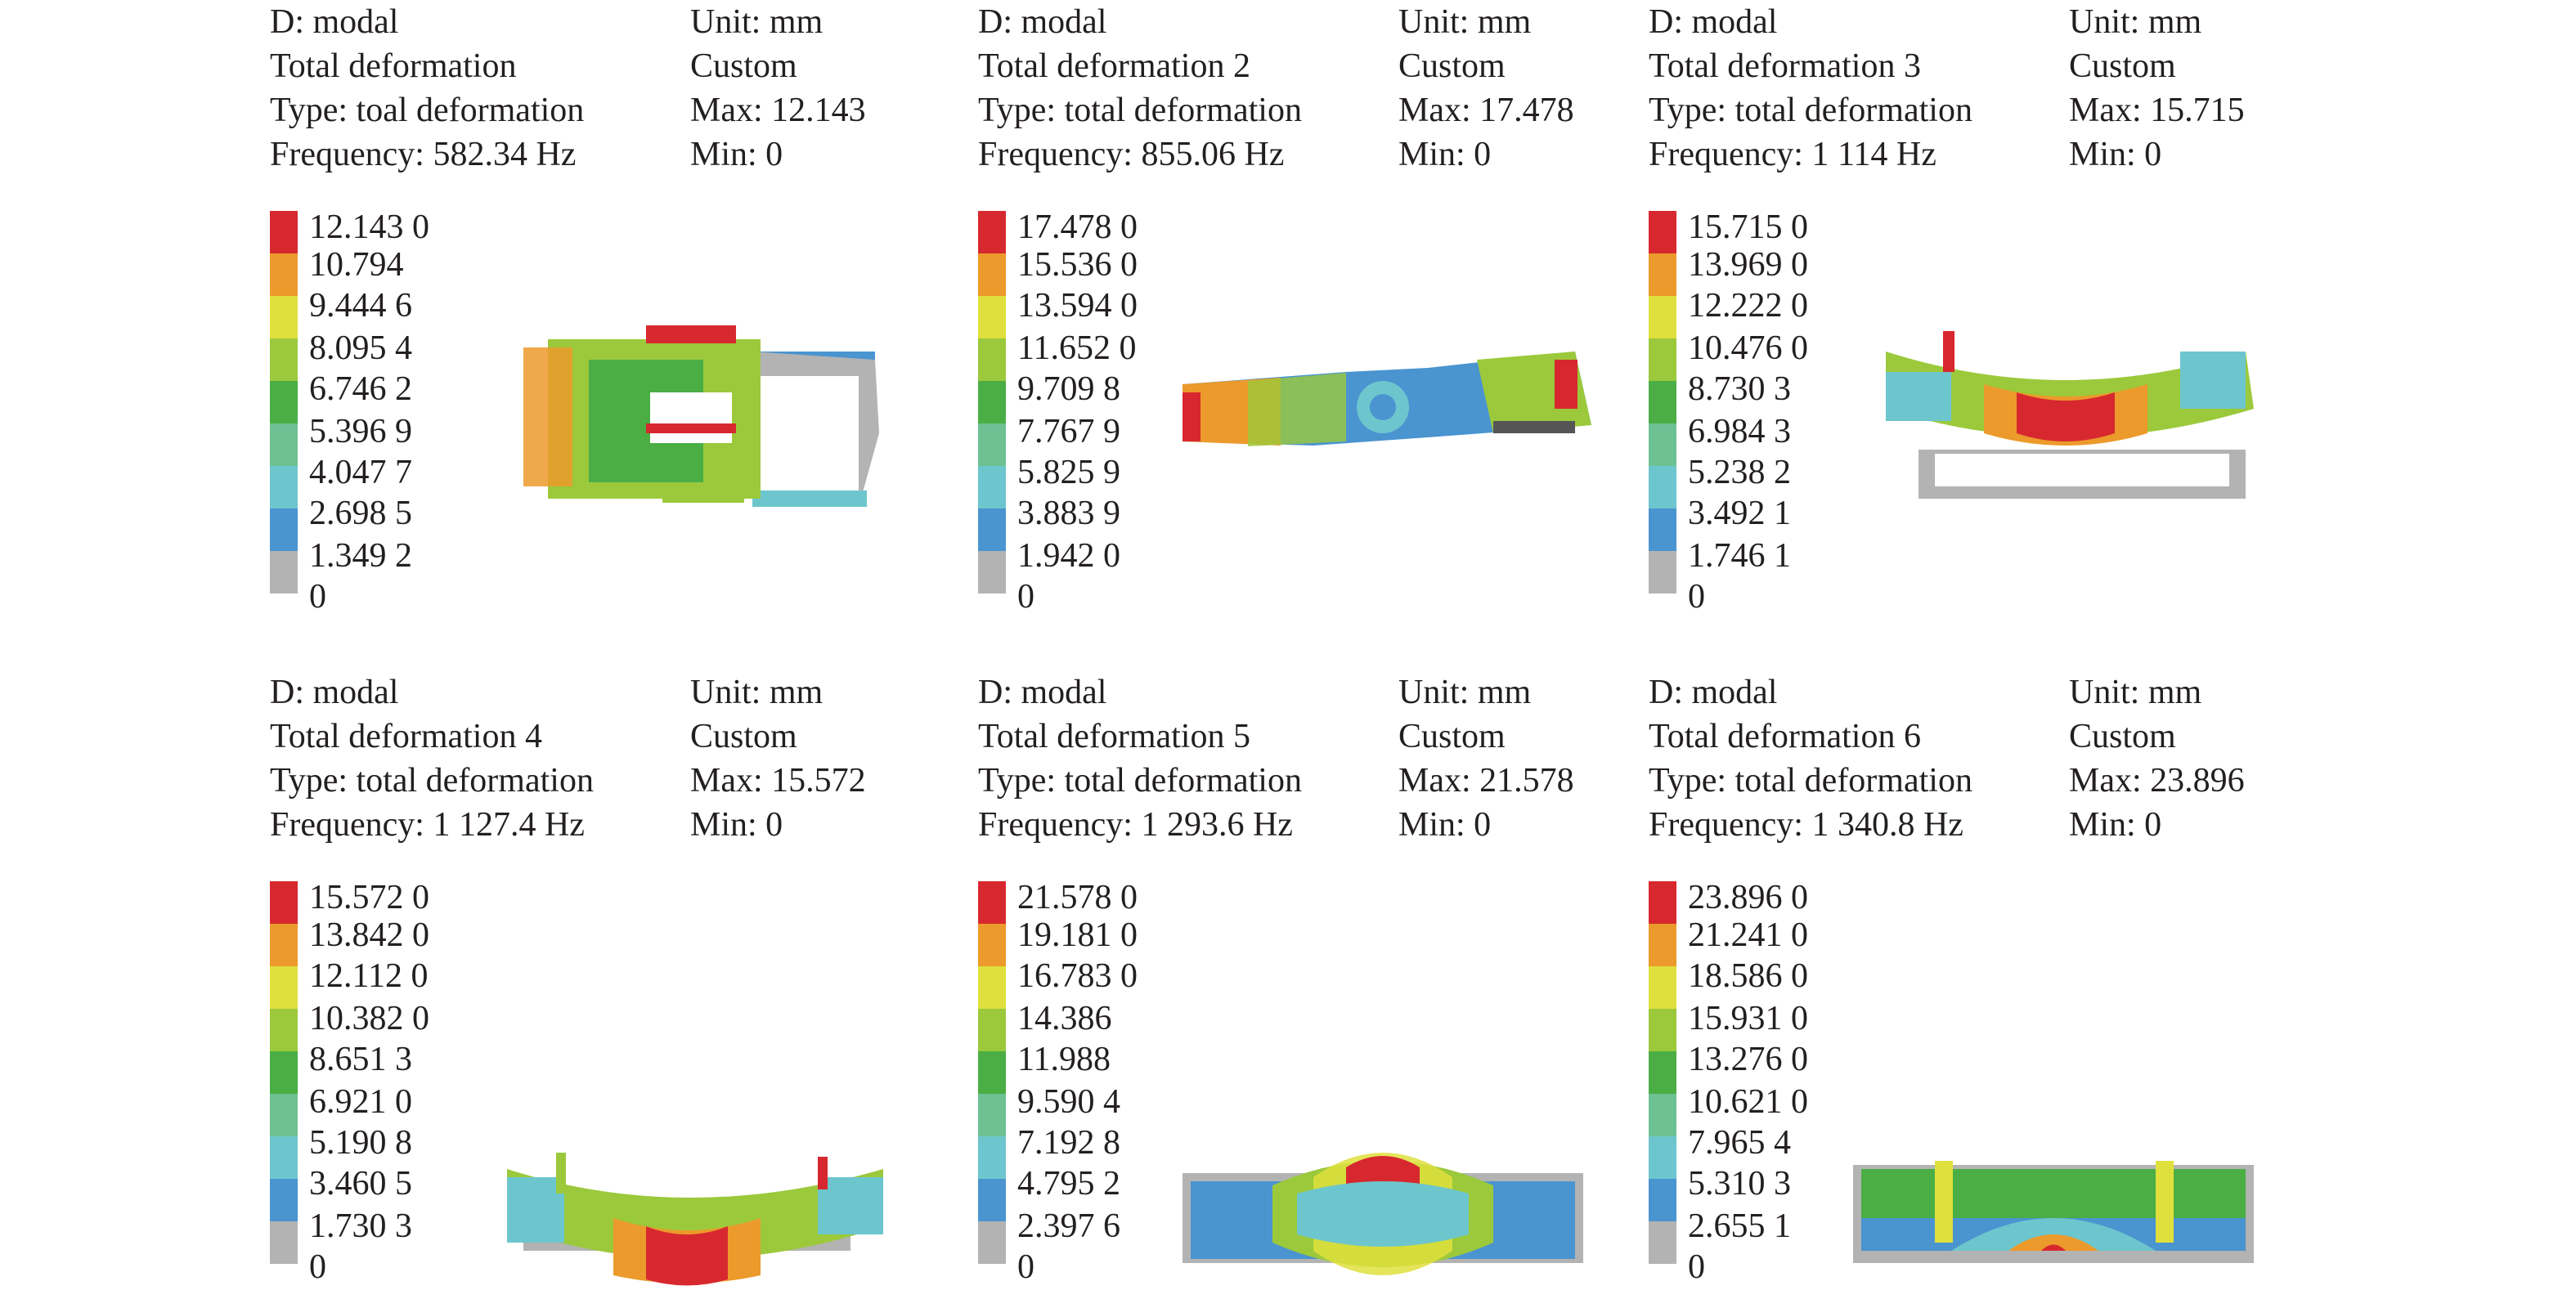 The image size is (2576, 1308). Describe the element at coordinates (1739, 1226) in the screenshot. I see `legend-value: 2.655 1` at that location.